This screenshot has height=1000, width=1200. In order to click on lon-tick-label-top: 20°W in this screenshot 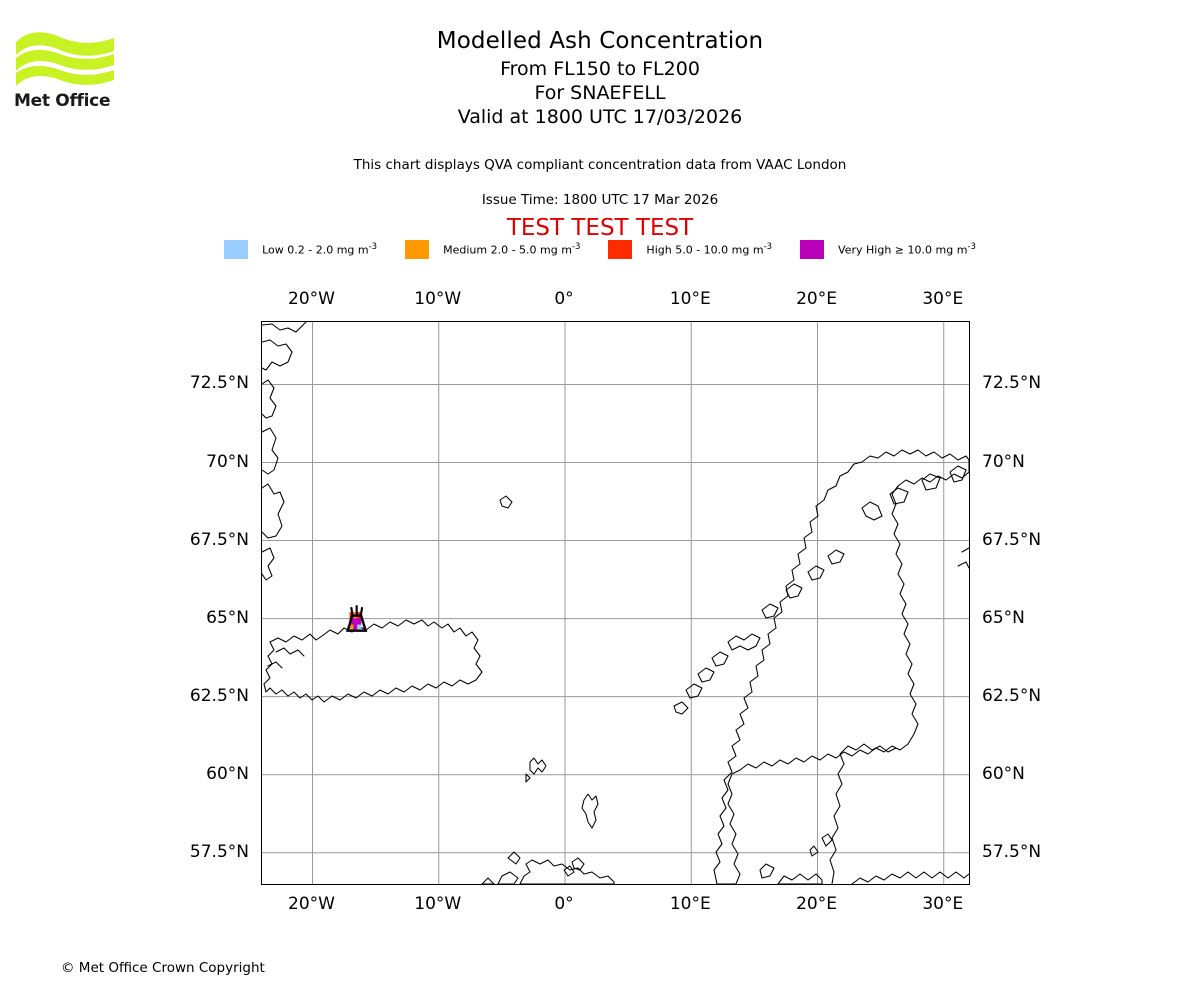, I will do `click(311, 299)`.